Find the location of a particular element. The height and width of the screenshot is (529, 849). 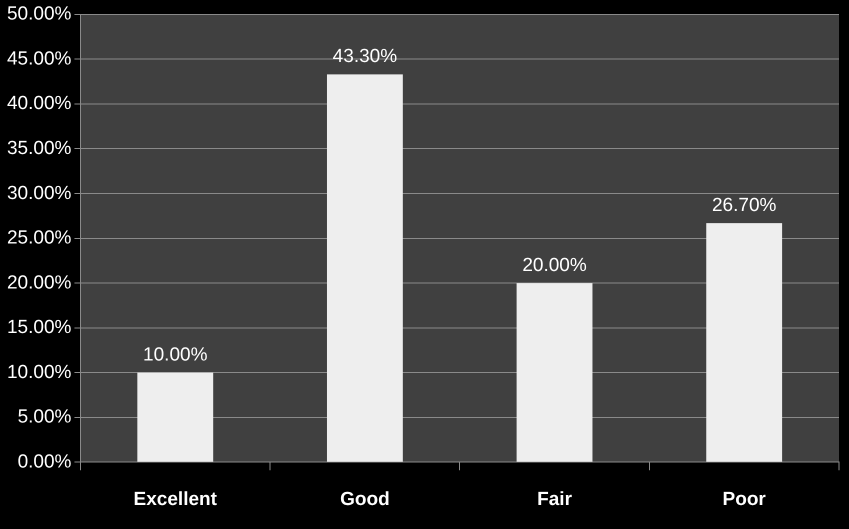

y-tick-label: 10.00% is located at coordinates (39, 372).